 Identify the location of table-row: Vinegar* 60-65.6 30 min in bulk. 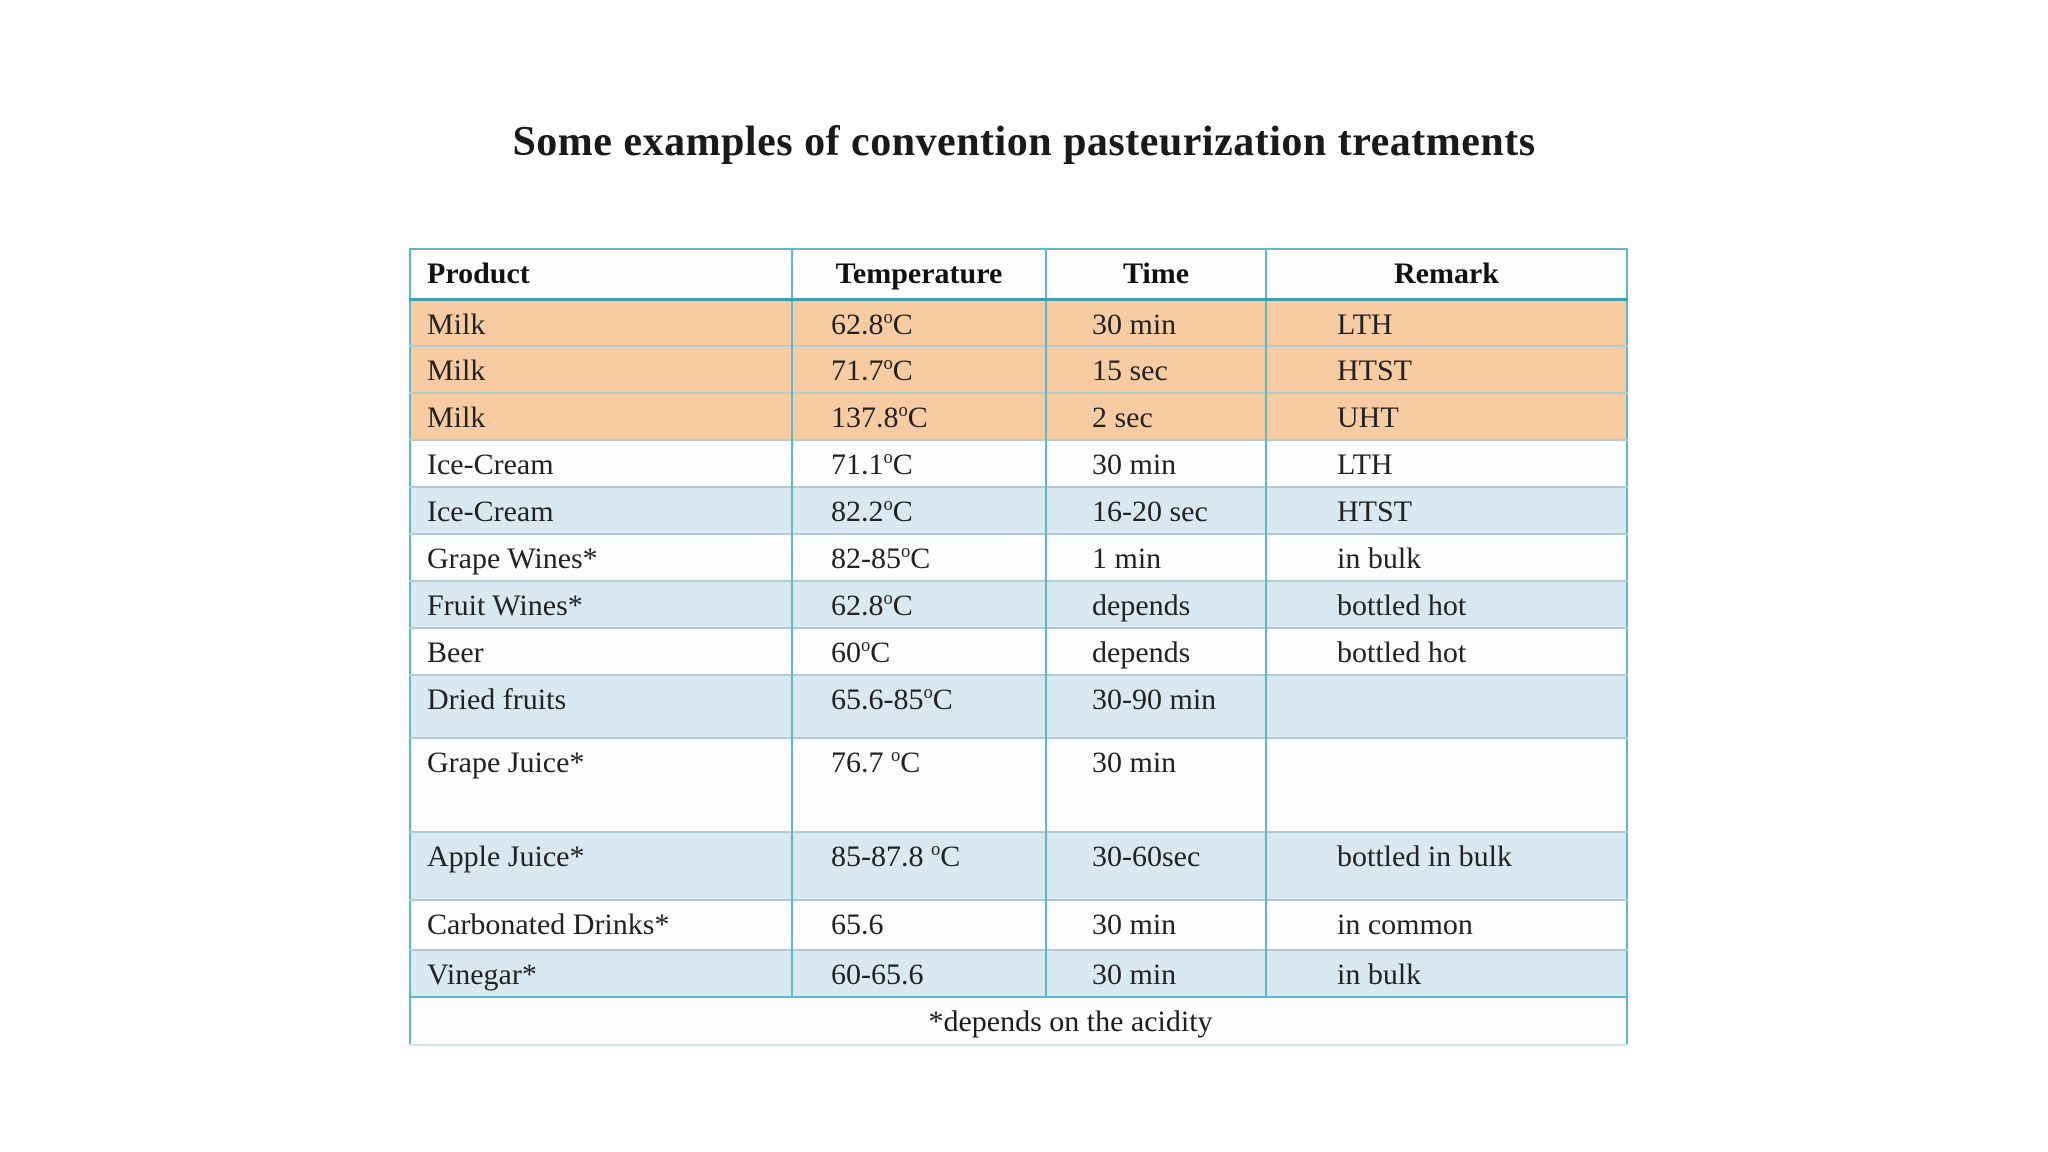
(1018, 973).